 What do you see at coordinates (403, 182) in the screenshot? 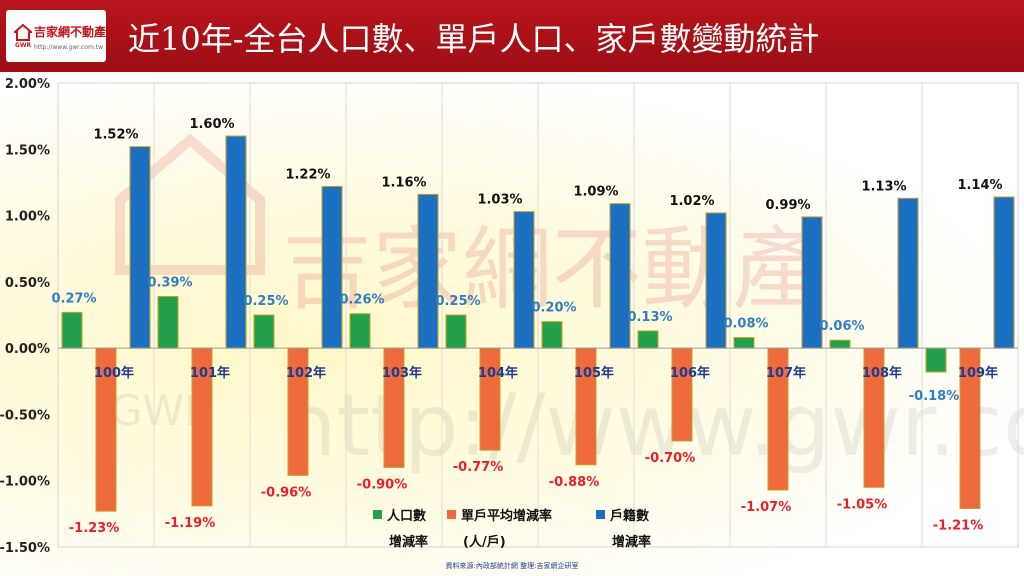
I see `data-label: 1.16%` at bounding box center [403, 182].